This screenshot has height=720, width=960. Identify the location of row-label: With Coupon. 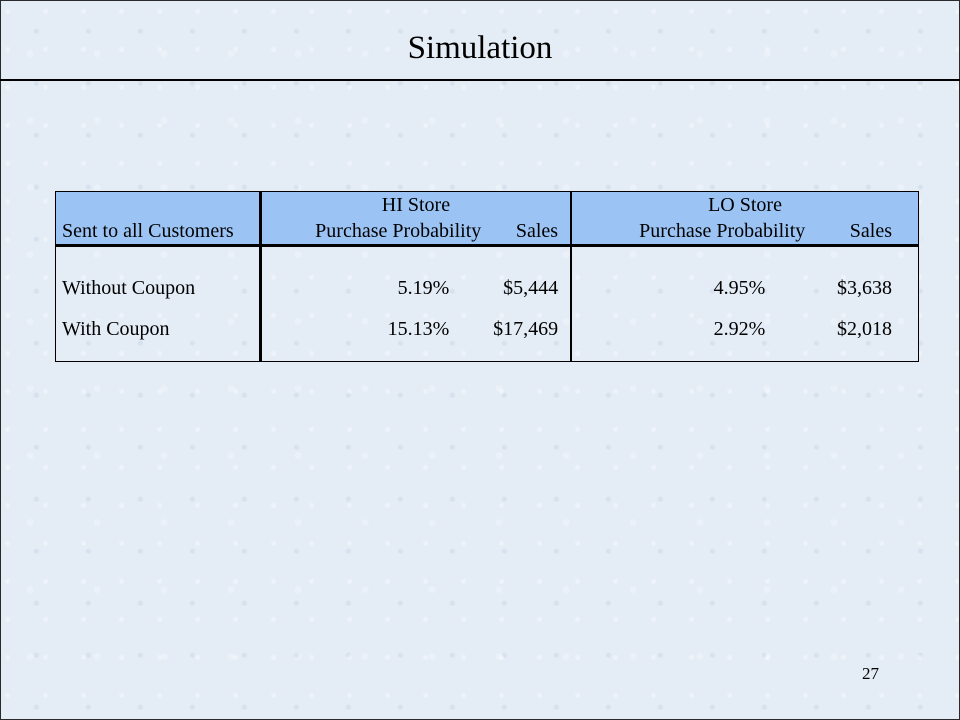
(158, 339).